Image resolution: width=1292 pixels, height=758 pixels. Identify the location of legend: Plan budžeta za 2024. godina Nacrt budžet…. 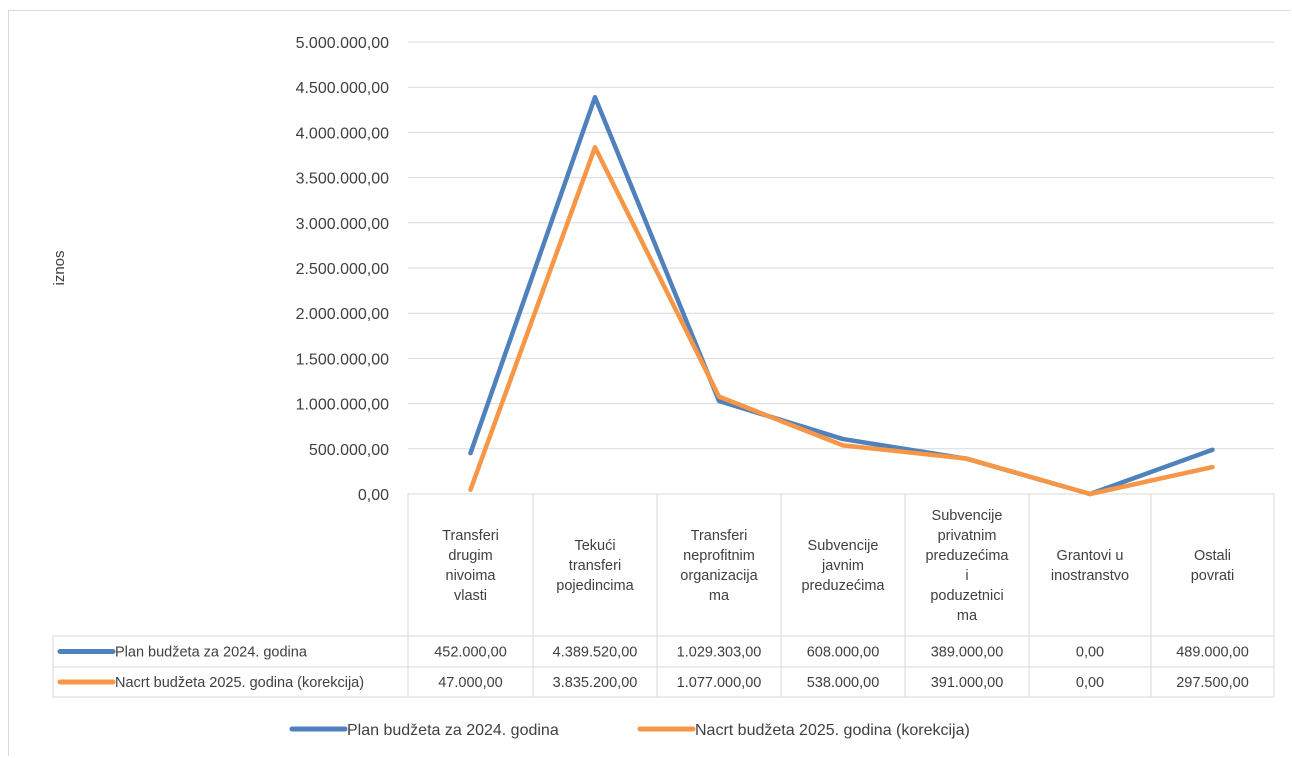
(629, 730).